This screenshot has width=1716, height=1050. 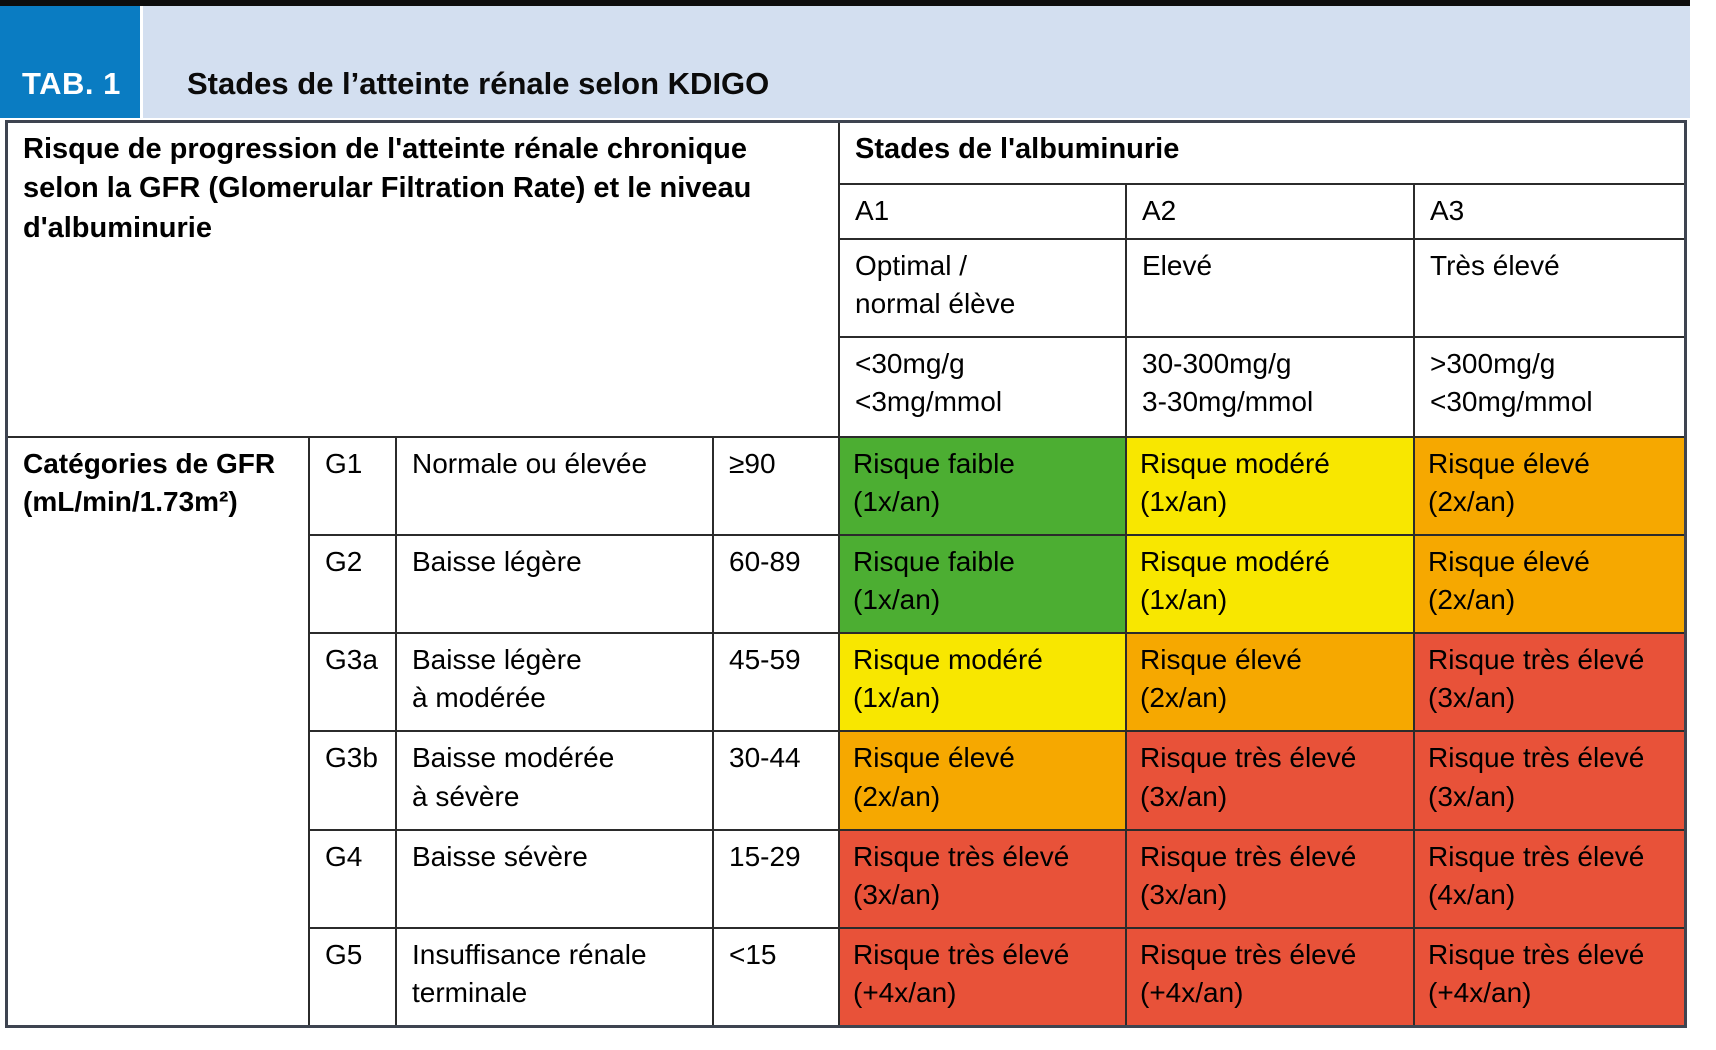 I want to click on gfr-range-g1: ≥90, so click(x=776, y=486).